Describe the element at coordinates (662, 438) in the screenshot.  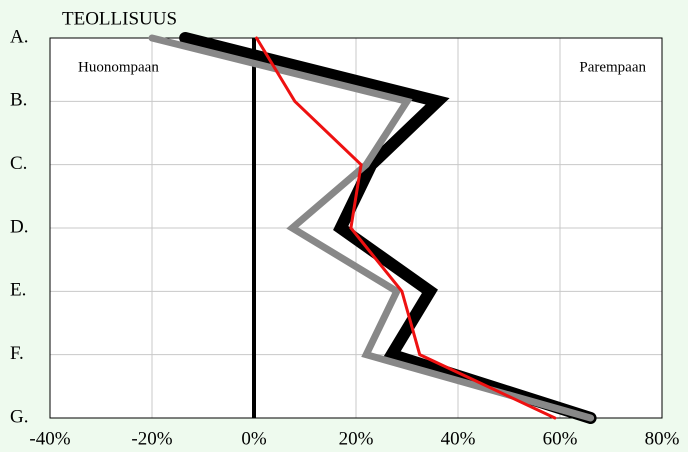
I see `x-tick-label: 80%` at that location.